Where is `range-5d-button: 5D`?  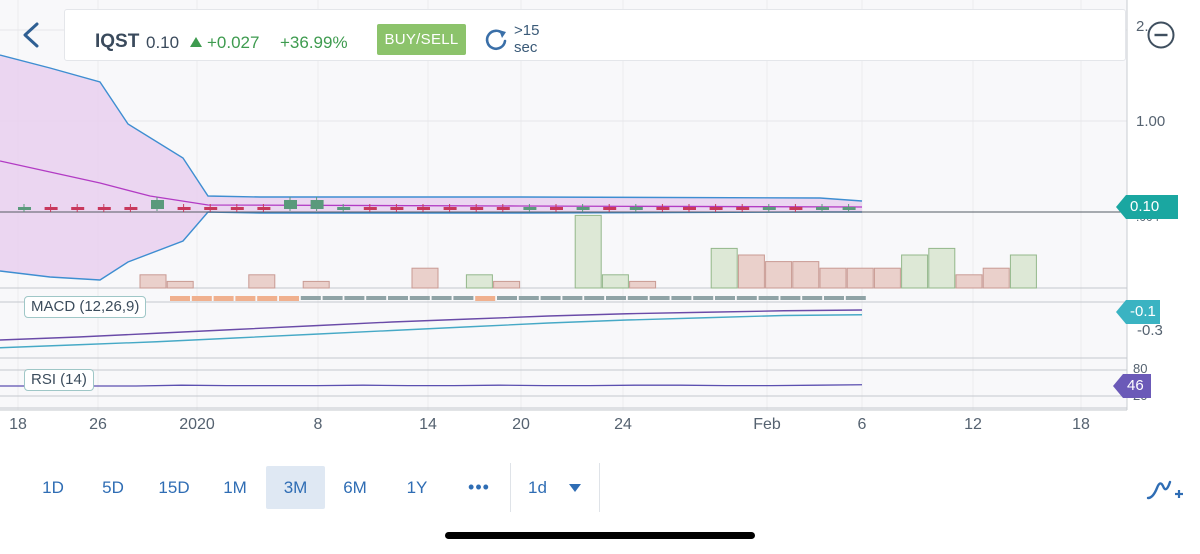 range-5d-button: 5D is located at coordinates (113, 487).